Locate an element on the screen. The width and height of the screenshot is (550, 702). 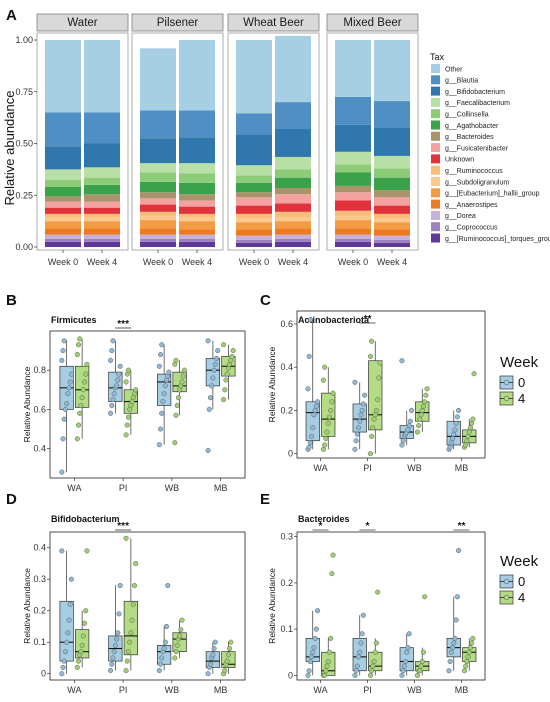
legend-title-tax: Tax is located at coordinates (437, 57).